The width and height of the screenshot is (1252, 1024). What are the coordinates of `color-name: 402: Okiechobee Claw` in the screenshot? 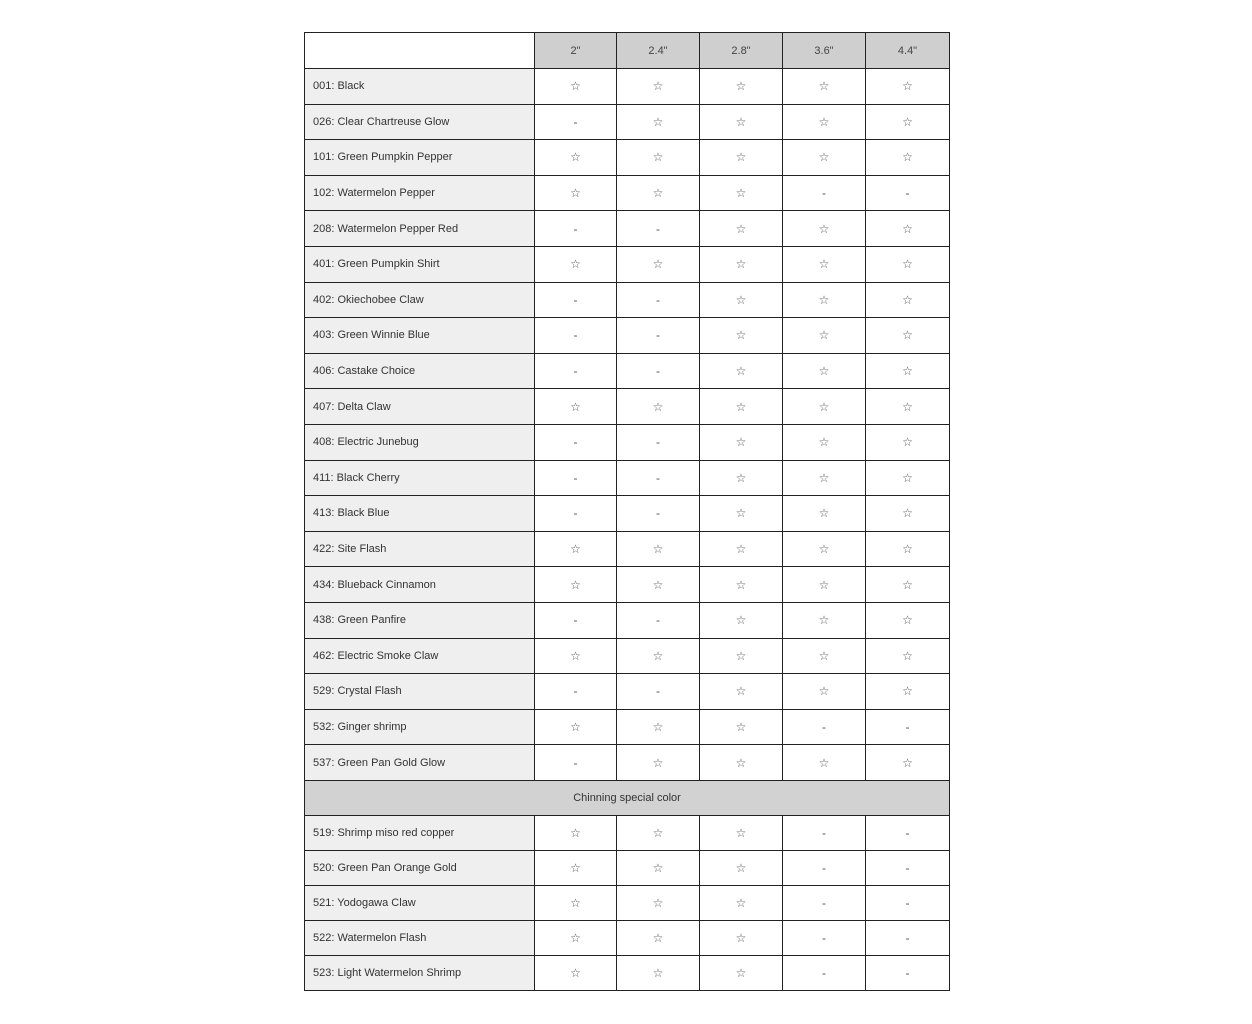 It's located at (419, 300).